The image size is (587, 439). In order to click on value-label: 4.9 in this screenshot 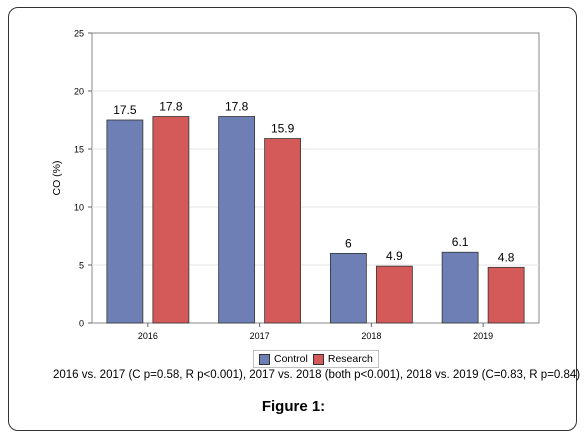, I will do `click(394, 256)`.